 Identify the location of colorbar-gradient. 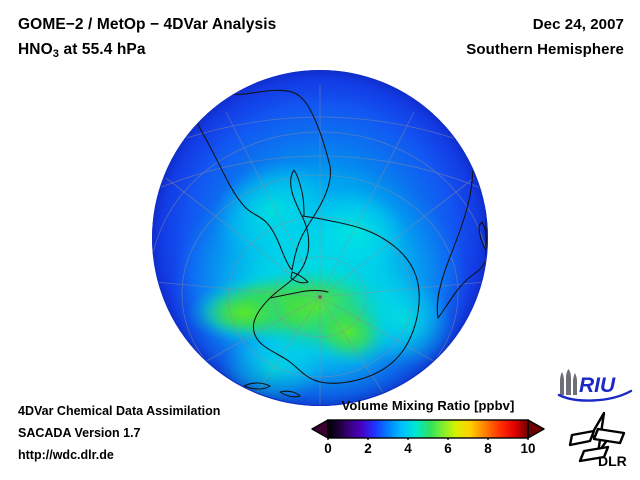
(428, 429).